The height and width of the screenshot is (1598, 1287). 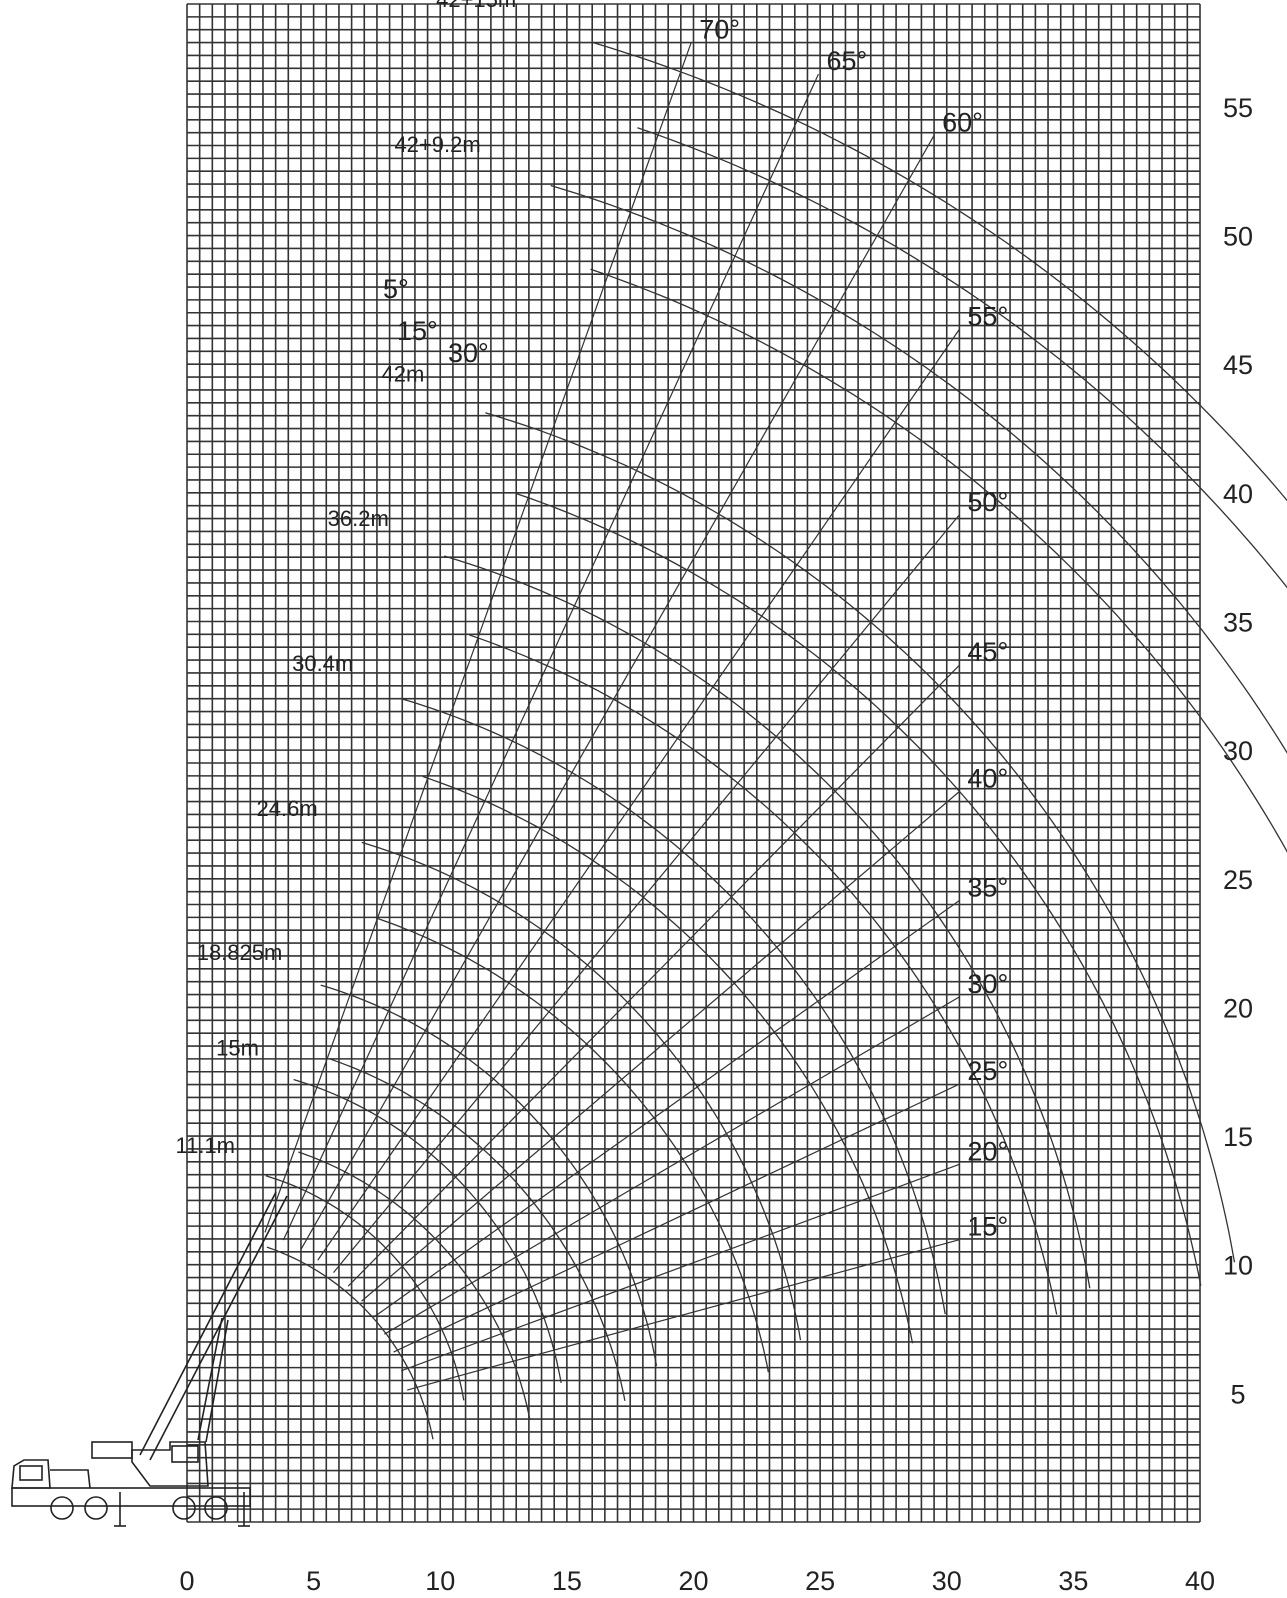 I want to click on y-tick-label: 20, so click(x=1238, y=1008).